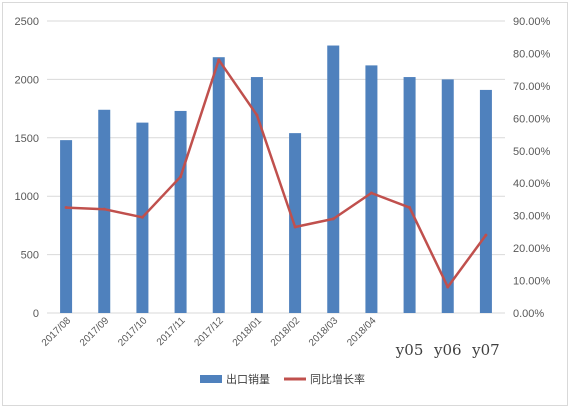 This screenshot has height=410, width=572. Describe the element at coordinates (532, 152) in the screenshot. I see `right-tick-label: 50.00%` at that location.